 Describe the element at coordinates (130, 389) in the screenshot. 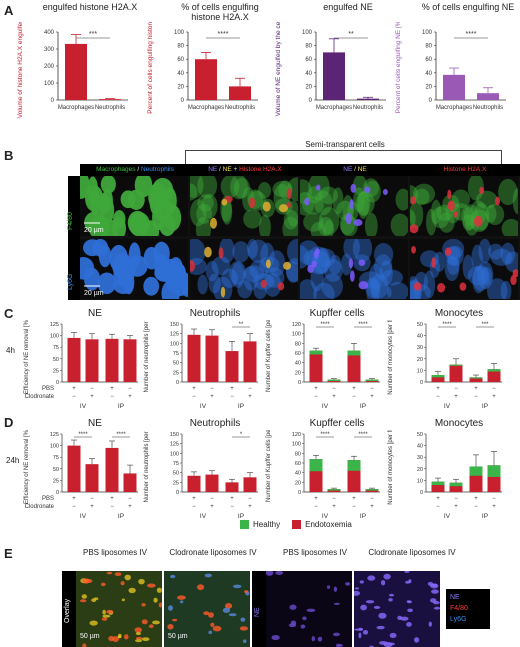

I see `panelC-pbs-0-3: −` at that location.